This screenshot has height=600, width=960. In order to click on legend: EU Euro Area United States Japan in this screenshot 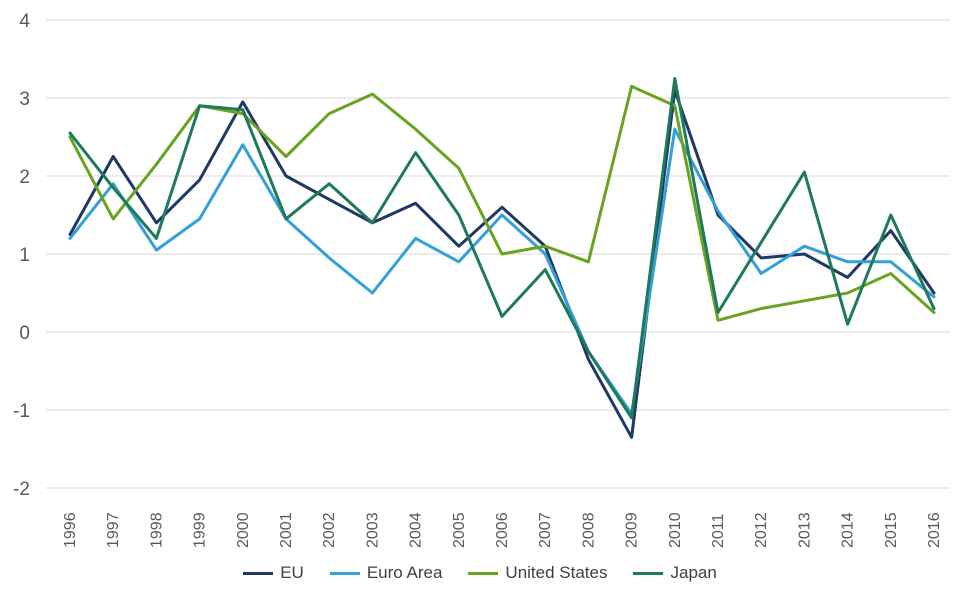, I will do `click(480, 573)`.